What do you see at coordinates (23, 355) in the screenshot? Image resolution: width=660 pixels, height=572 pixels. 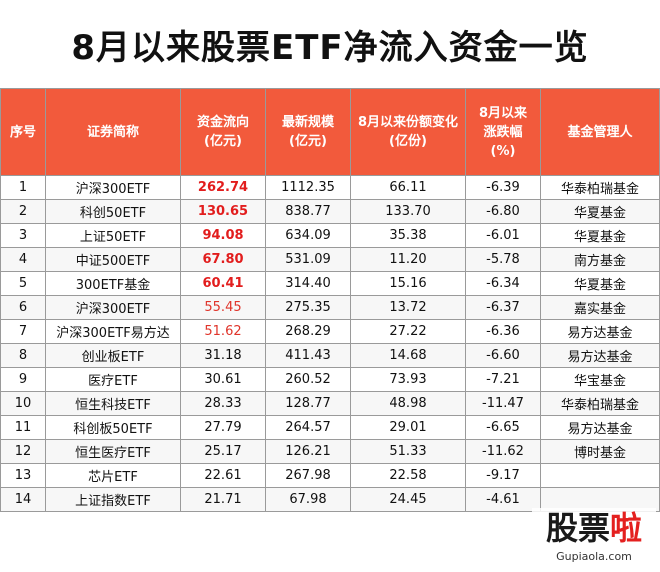 I see `cell-no: 8` at bounding box center [23, 355].